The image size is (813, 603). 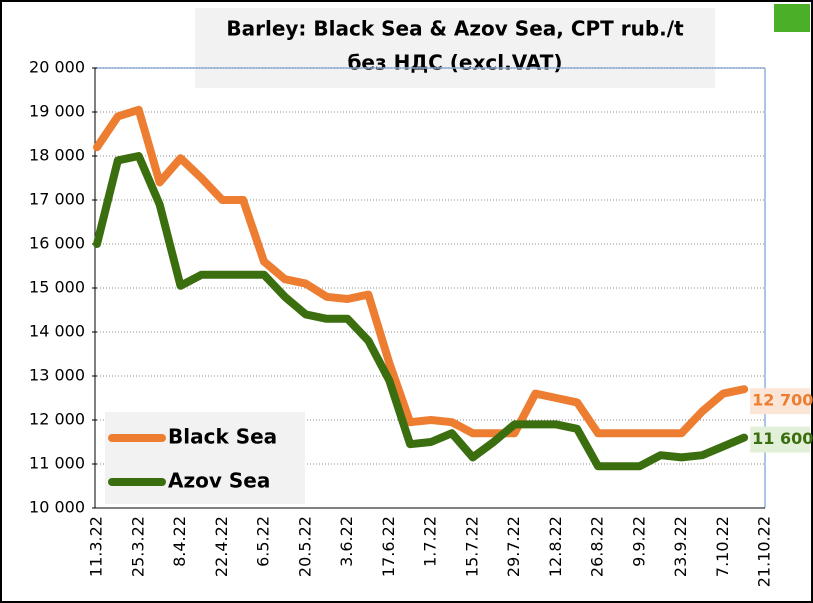 I want to click on y-tick-label: 11 000, so click(x=57, y=463).